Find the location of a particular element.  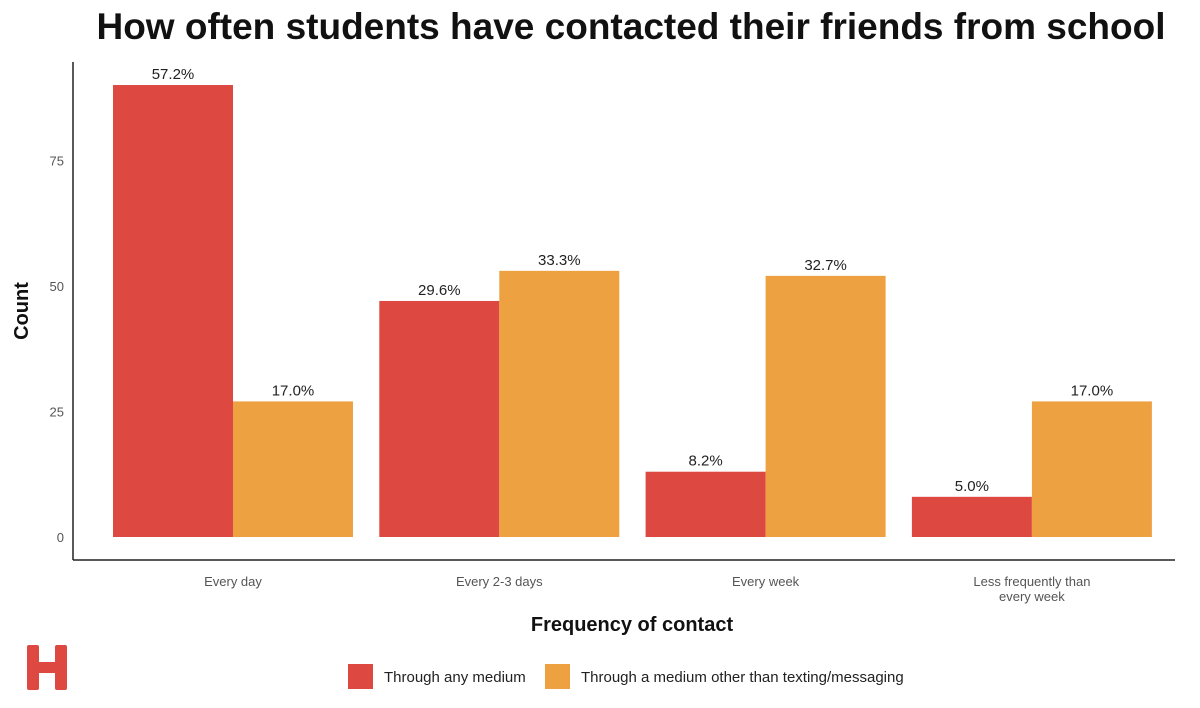

y-tick-label: 75 is located at coordinates (57, 160).